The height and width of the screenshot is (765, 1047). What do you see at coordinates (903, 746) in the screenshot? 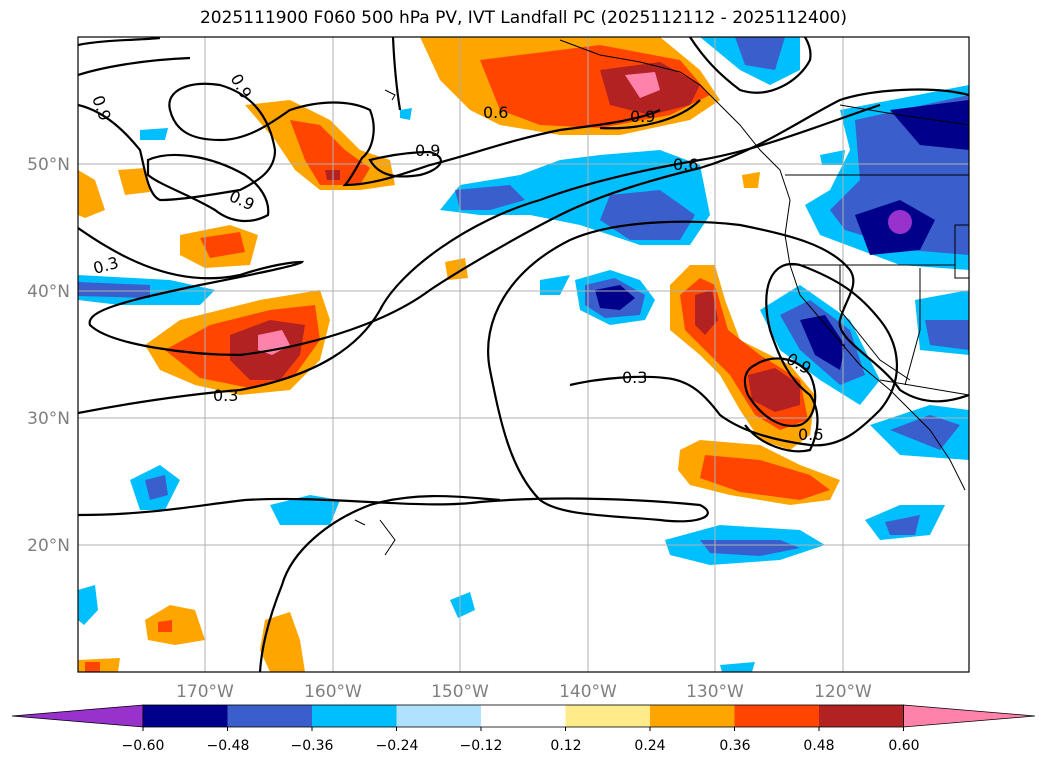
I see `colorbar-tick-label: 0.60` at bounding box center [903, 746].